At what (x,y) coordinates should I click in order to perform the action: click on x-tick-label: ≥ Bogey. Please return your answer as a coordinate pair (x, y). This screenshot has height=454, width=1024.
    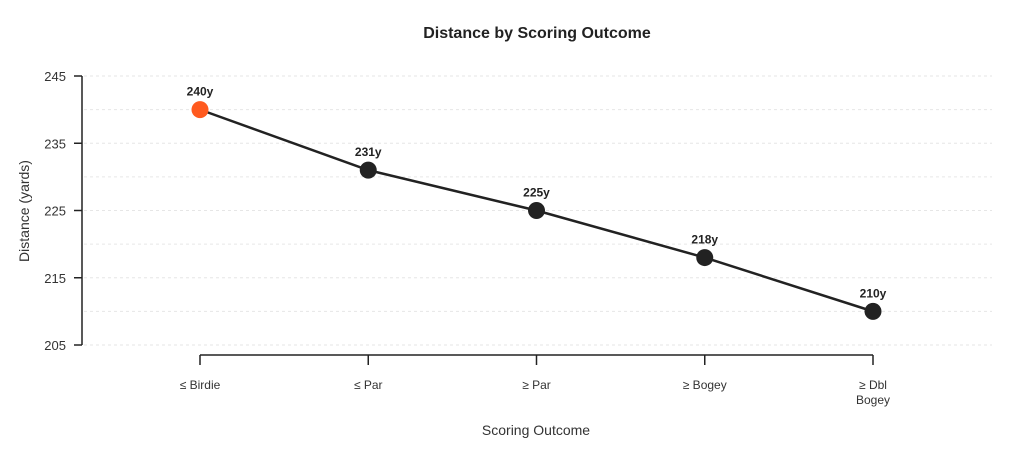
    Looking at the image, I should click on (705, 385).